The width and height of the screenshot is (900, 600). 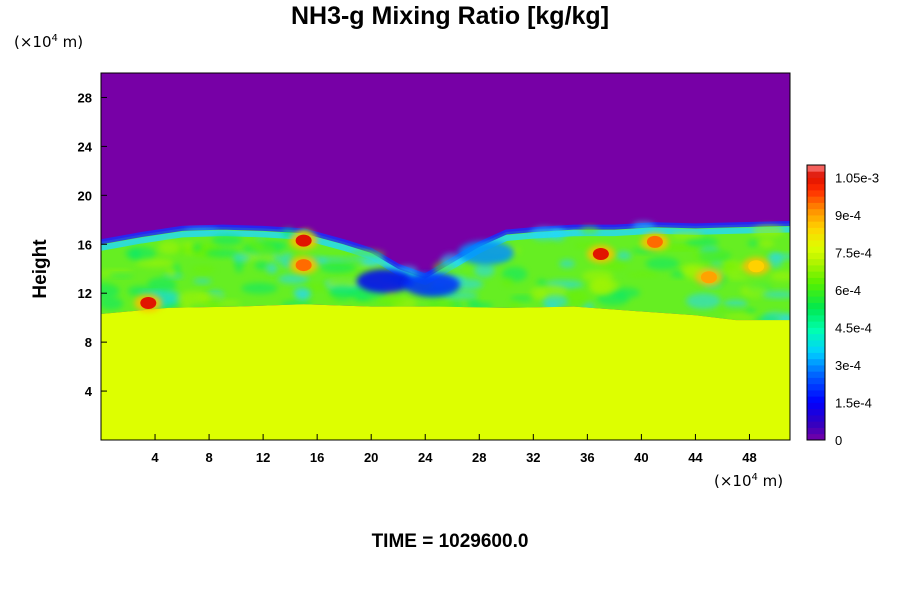 What do you see at coordinates (89, 391) in the screenshot?
I see `y-tick-label: 4` at bounding box center [89, 391].